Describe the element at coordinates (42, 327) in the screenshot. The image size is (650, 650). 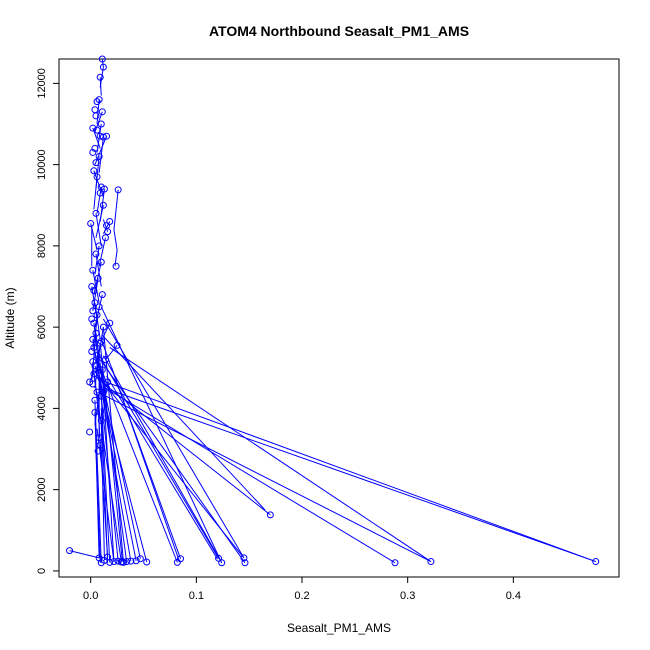
I see `y-tick-label: 6000` at that location.